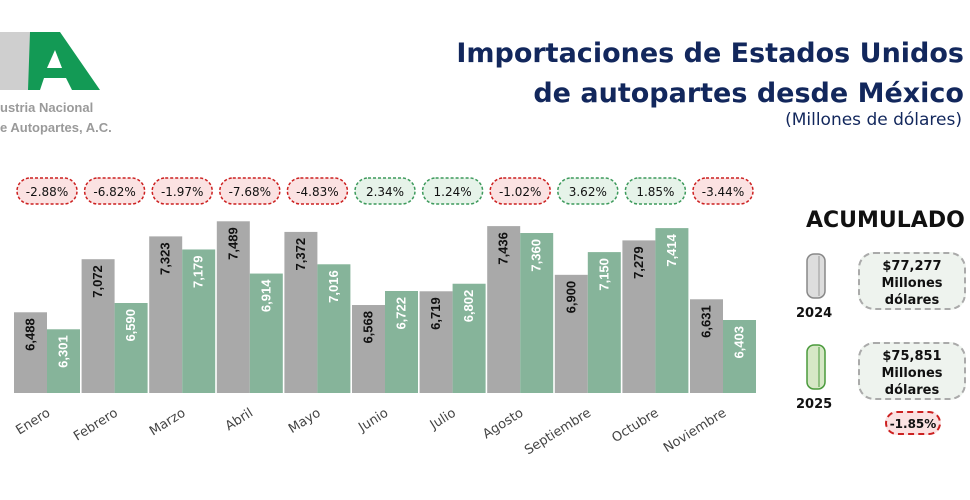 Image resolution: width=970 pixels, height=500 pixels. What do you see at coordinates (558, 432) in the screenshot?
I see `x-tick-label: Septiembre` at bounding box center [558, 432].